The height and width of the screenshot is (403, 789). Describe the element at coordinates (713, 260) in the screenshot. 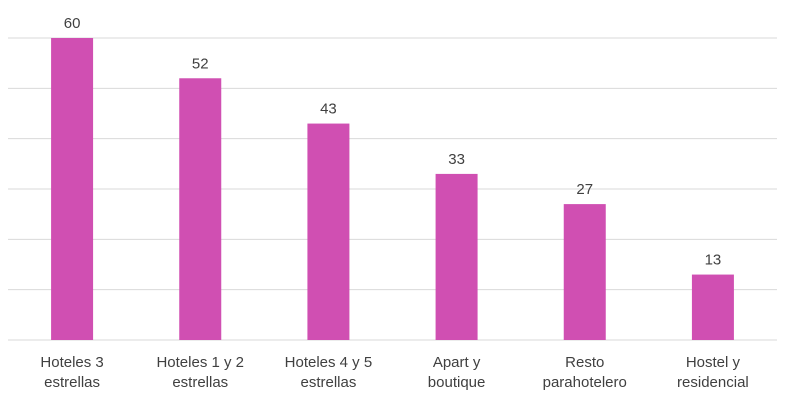

I see `data-label: 13` at that location.